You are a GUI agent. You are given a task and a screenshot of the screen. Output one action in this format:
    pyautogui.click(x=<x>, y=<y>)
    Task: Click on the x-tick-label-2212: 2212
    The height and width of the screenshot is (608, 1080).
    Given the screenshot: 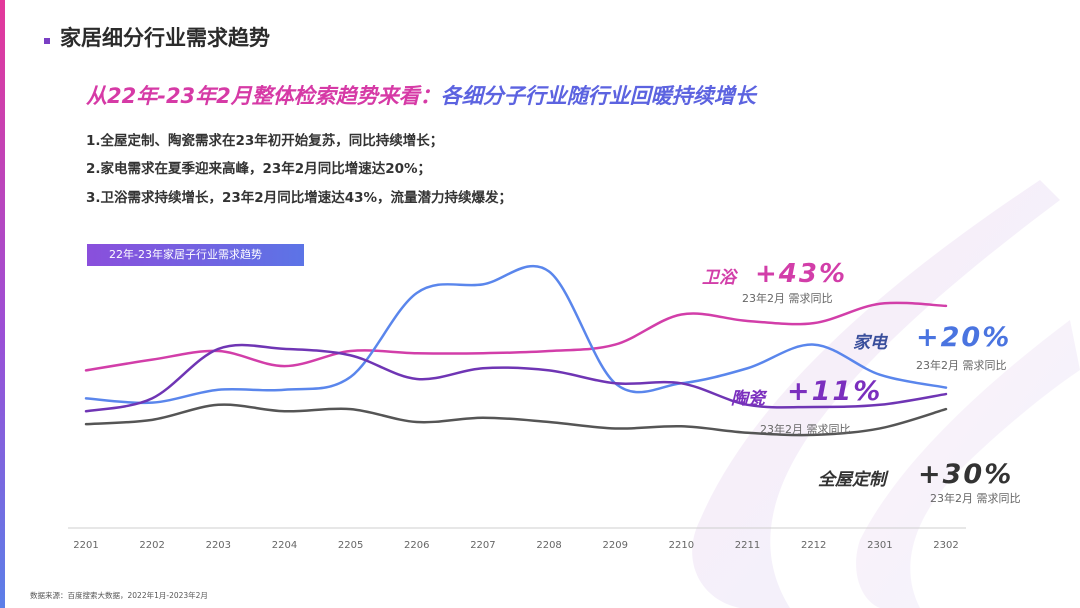 What is the action you would take?
    pyautogui.click(x=813, y=545)
    